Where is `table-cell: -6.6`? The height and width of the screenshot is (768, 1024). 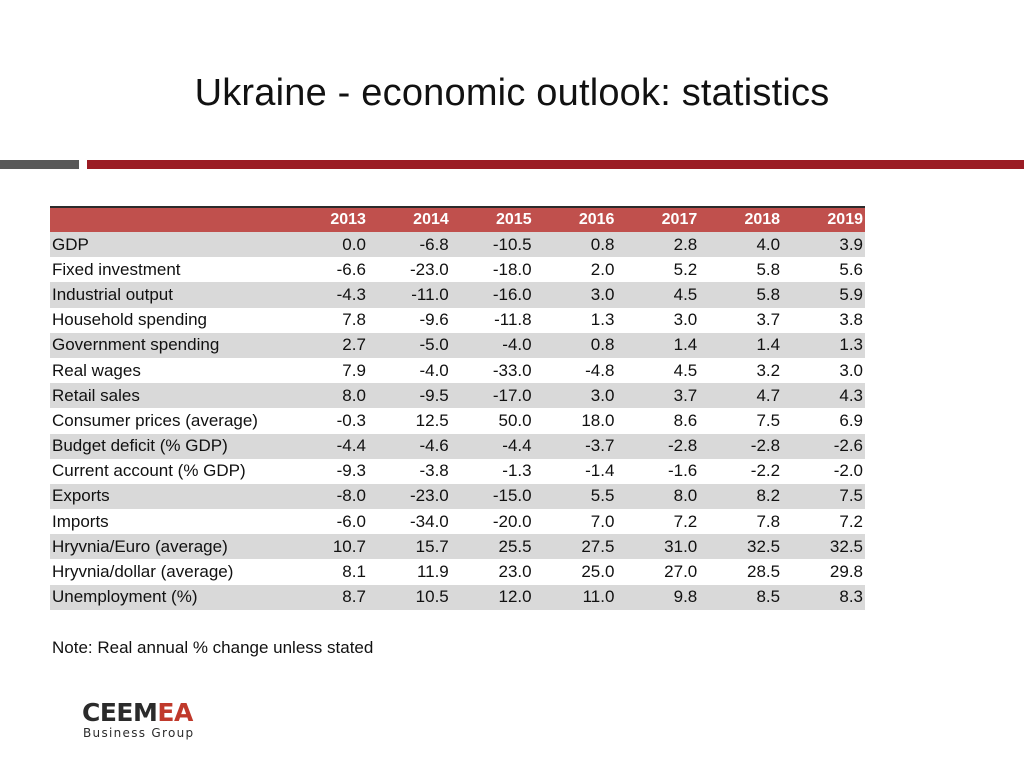 table-cell: -6.6 is located at coordinates (351, 269).